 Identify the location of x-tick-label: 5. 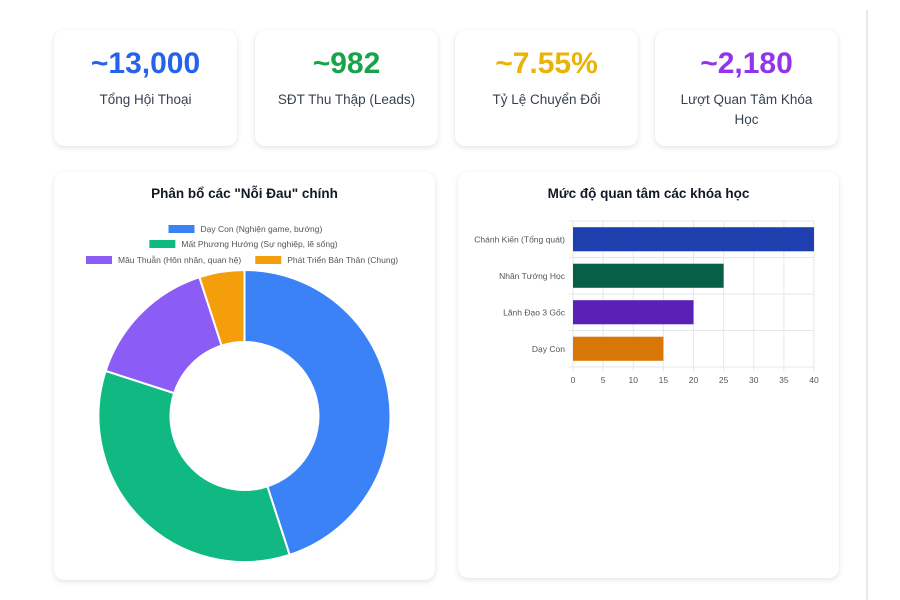
(603, 380).